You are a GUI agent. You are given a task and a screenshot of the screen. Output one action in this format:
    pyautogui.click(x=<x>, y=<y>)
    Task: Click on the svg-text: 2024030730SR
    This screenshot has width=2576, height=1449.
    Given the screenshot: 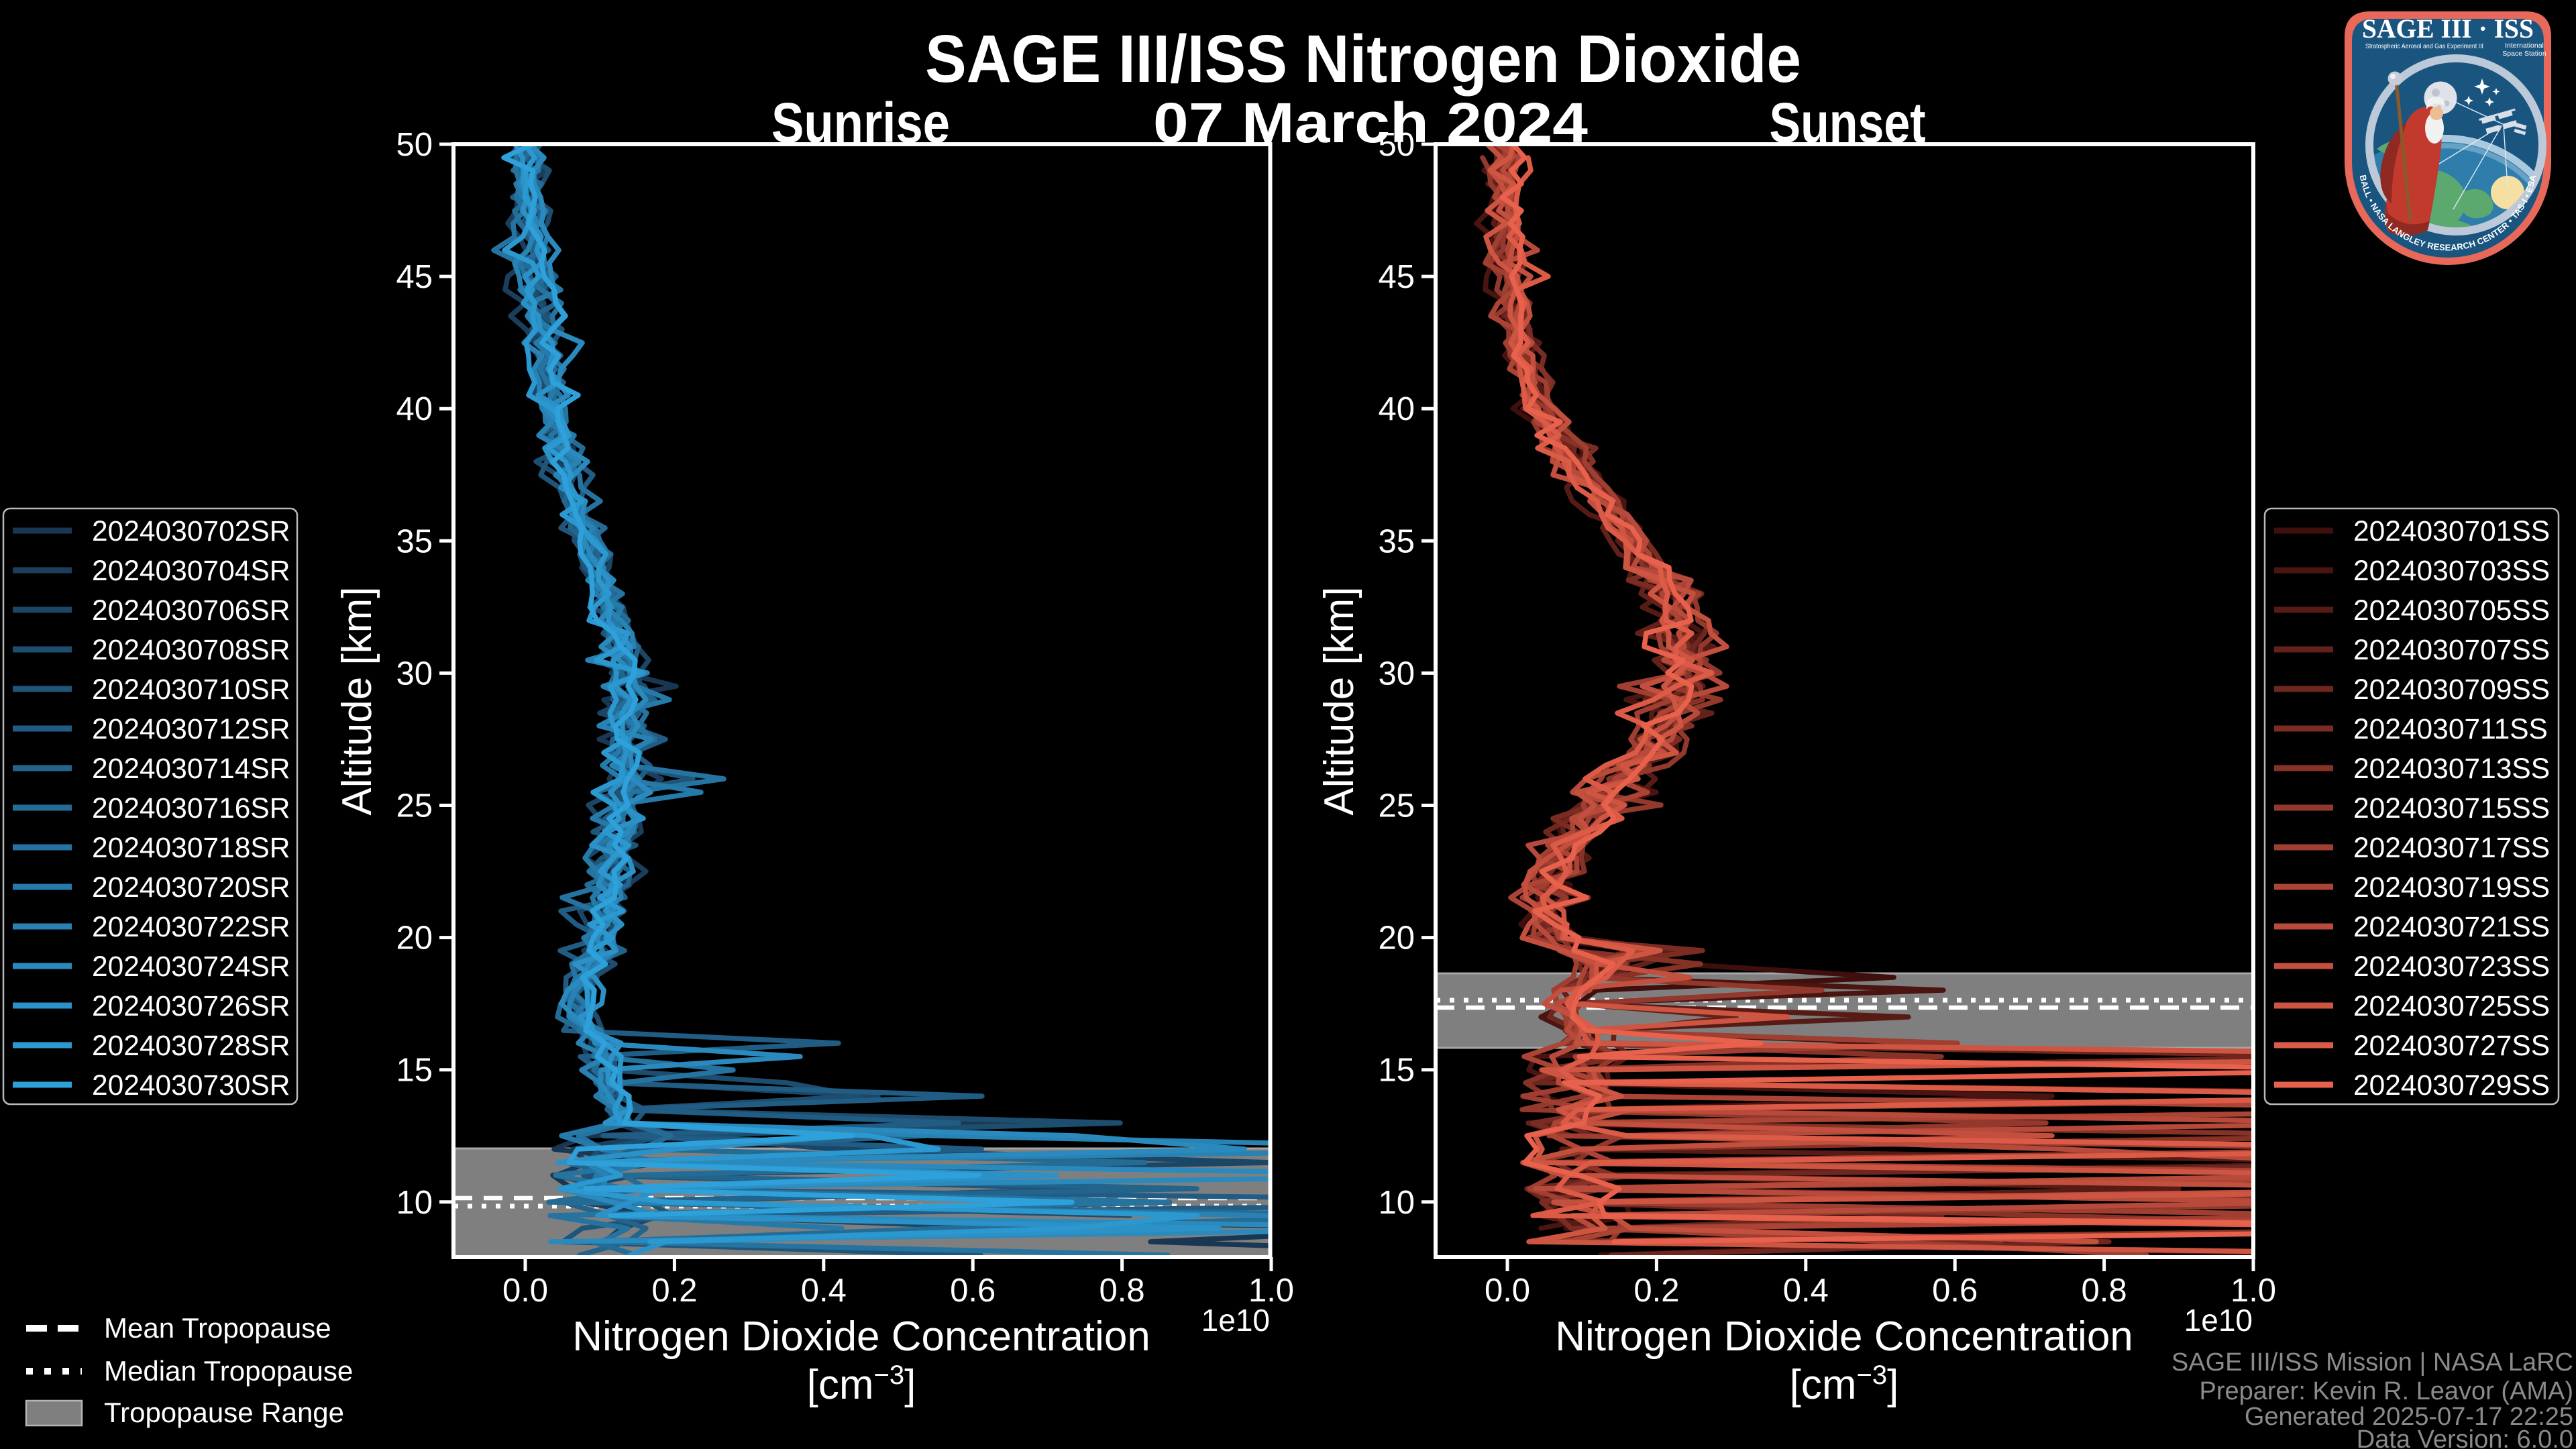 What is the action you would take?
    pyautogui.click(x=191, y=1086)
    